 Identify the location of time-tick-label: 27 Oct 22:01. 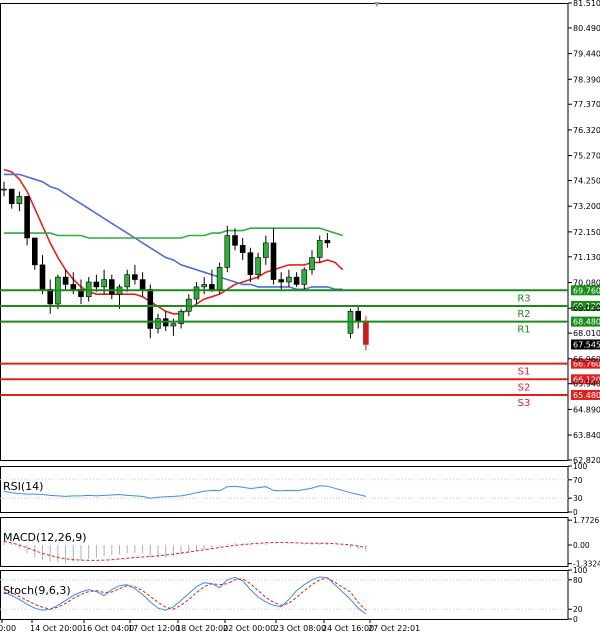
(394, 628).